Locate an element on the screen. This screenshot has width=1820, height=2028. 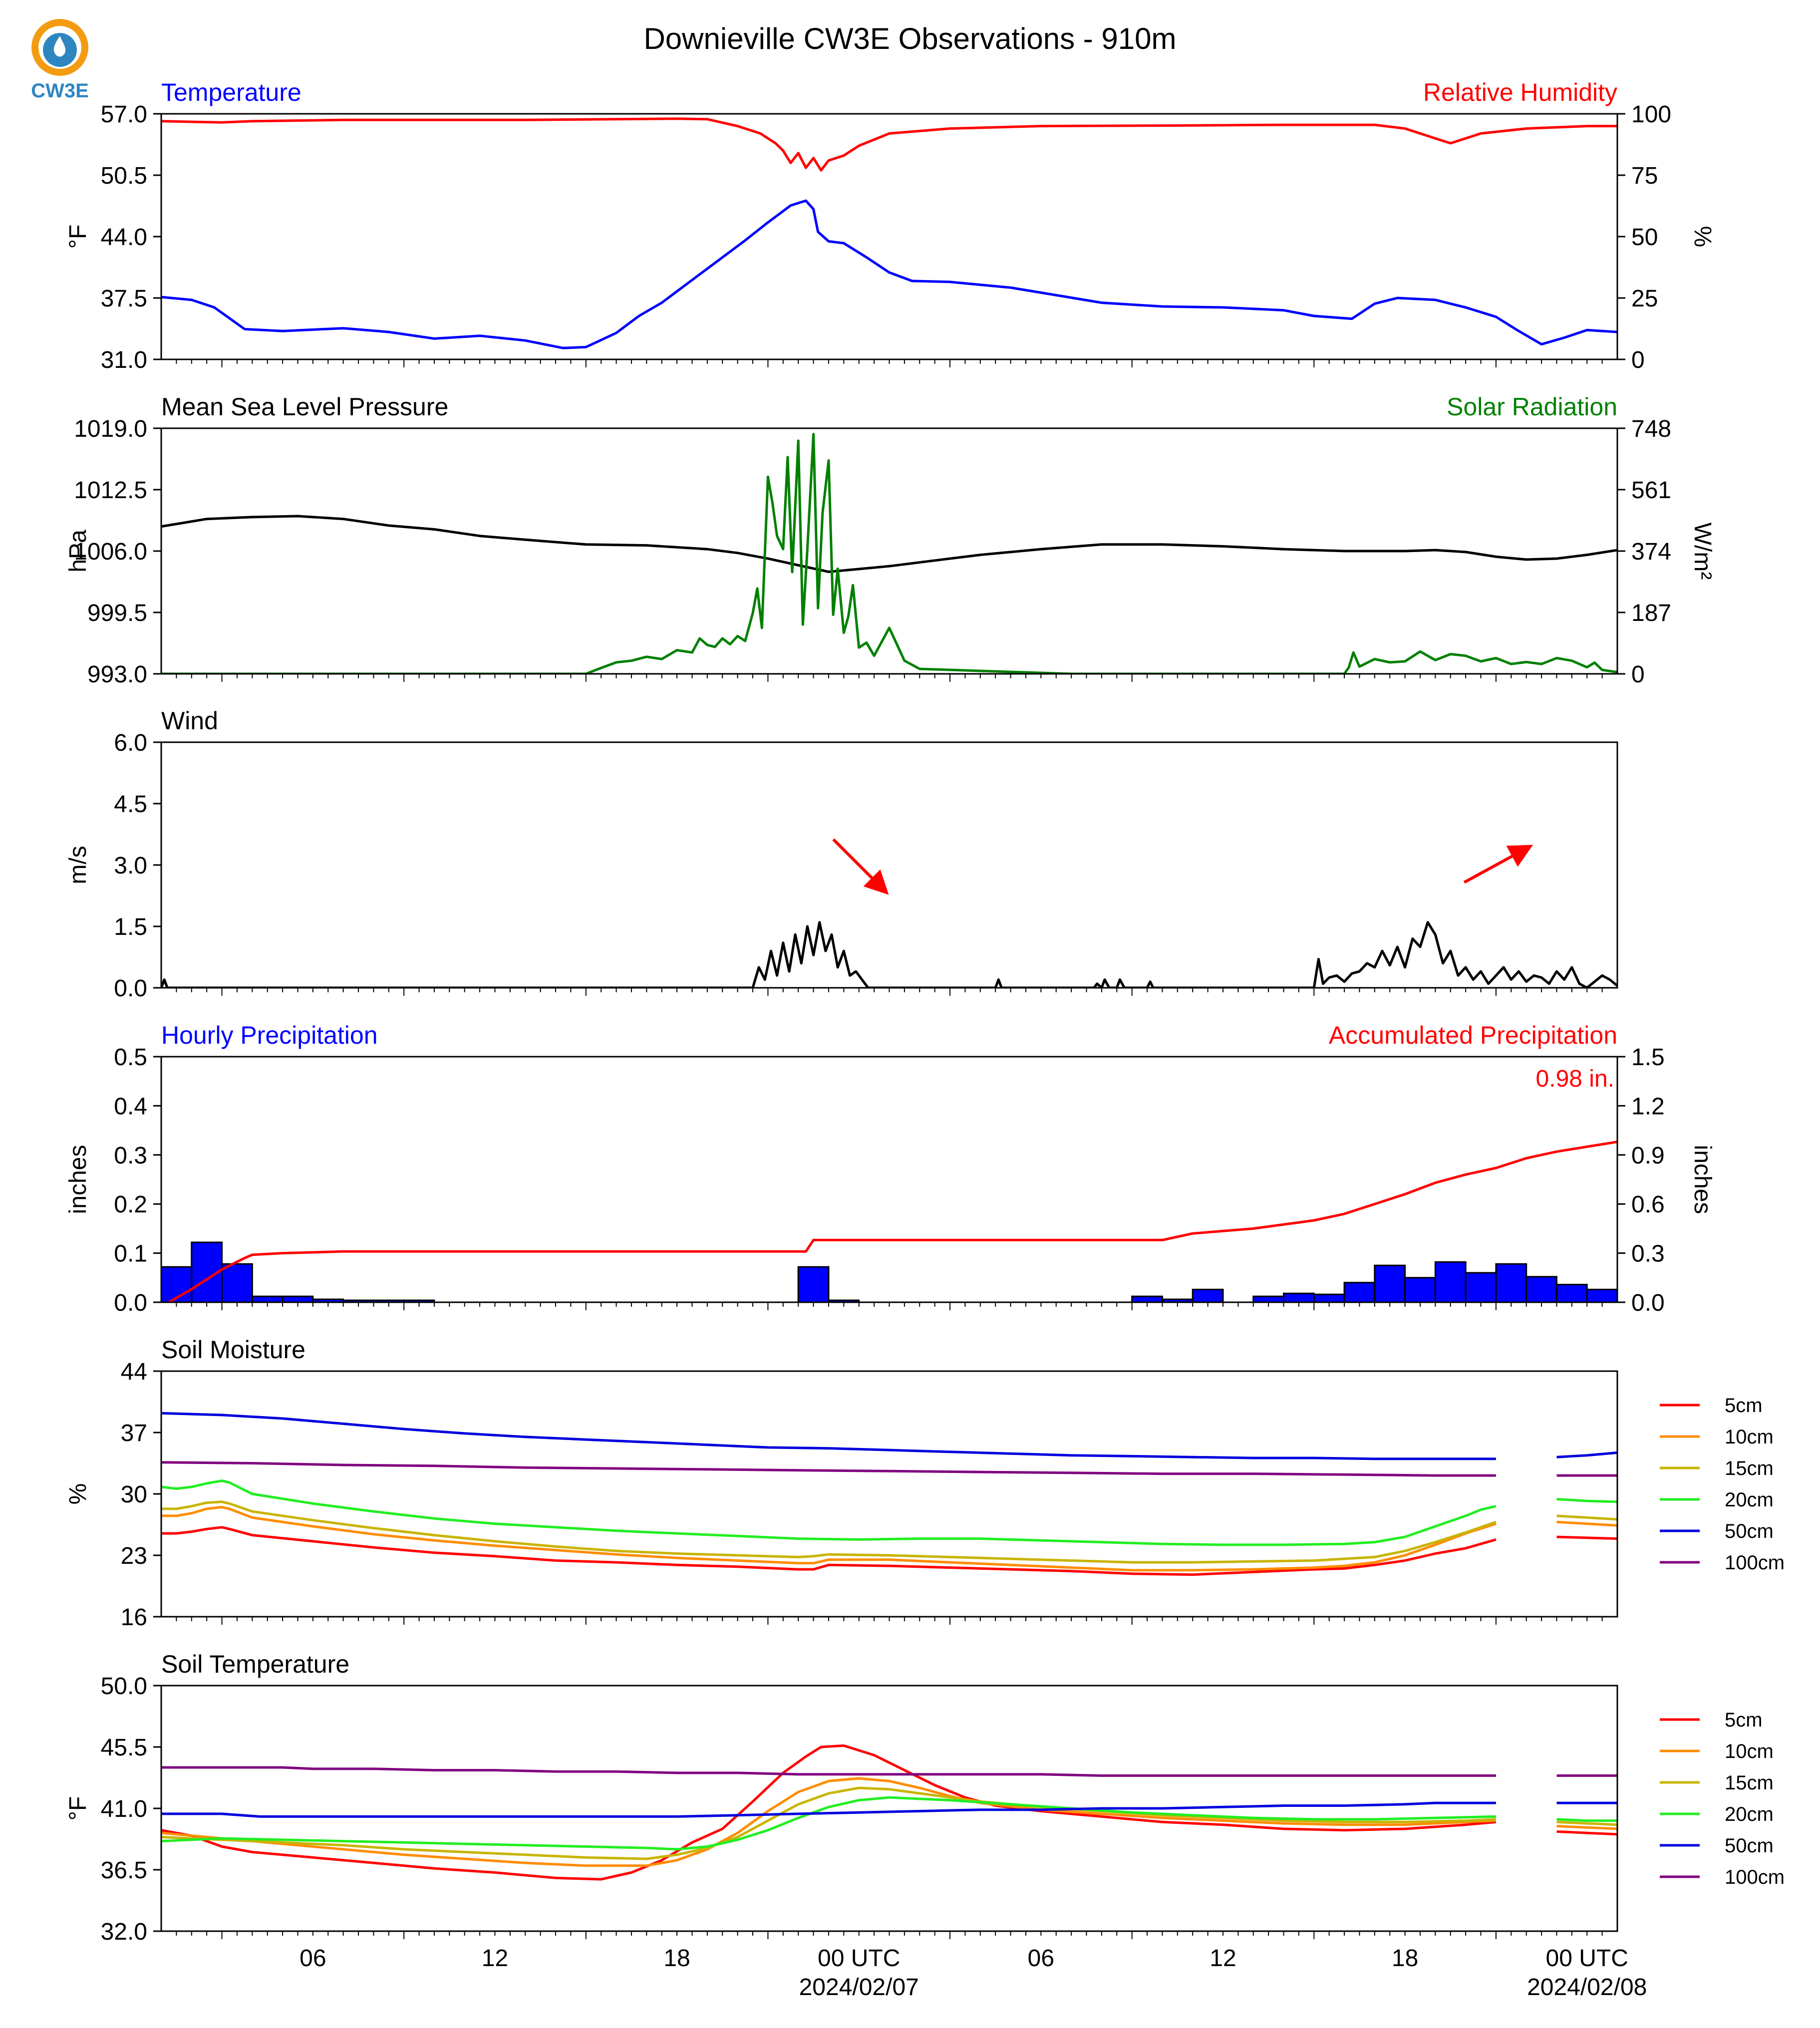
y-tick-label: 23 is located at coordinates (134, 1556).